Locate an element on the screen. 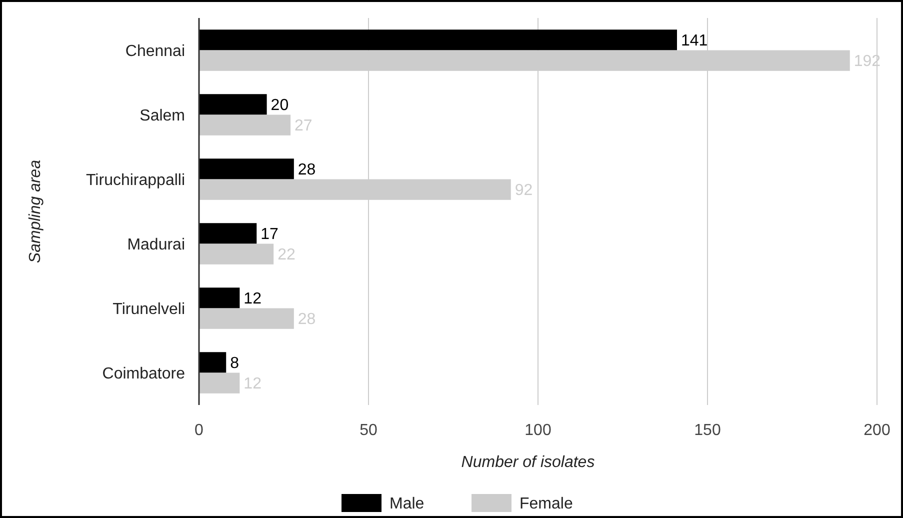 The height and width of the screenshot is (518, 903). y-tick-label: Chennai is located at coordinates (155, 51).